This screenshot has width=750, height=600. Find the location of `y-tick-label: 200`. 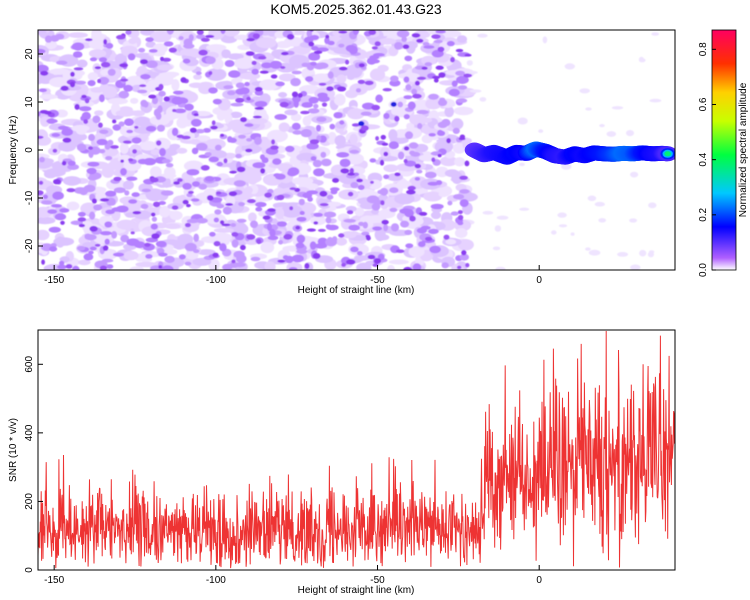

y-tick-label: 200 is located at coordinates (29, 501).